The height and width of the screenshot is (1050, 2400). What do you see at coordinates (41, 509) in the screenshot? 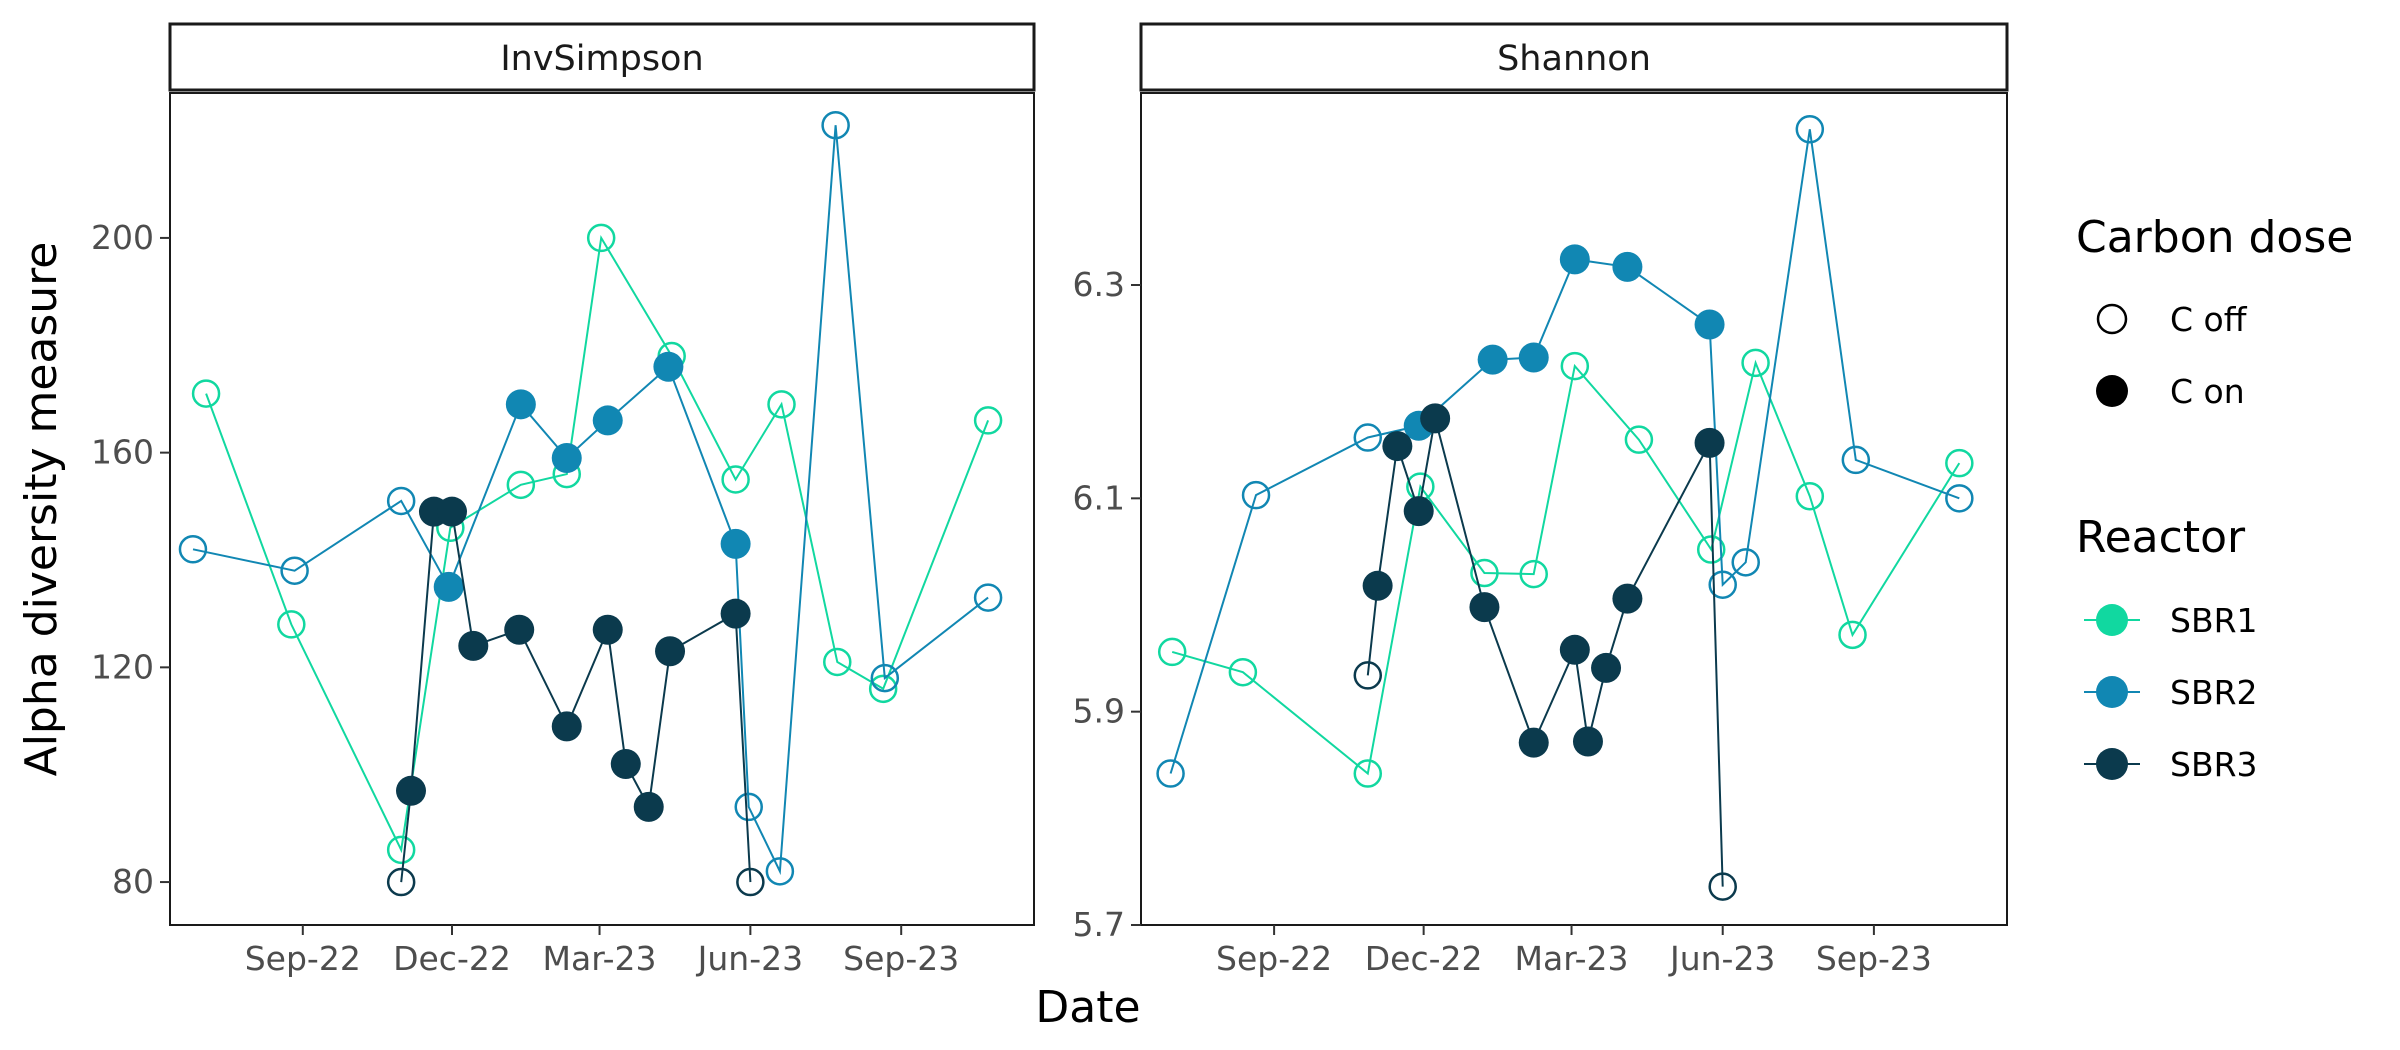
I see `y-axis-title: Alpha diversity measure` at bounding box center [41, 509].